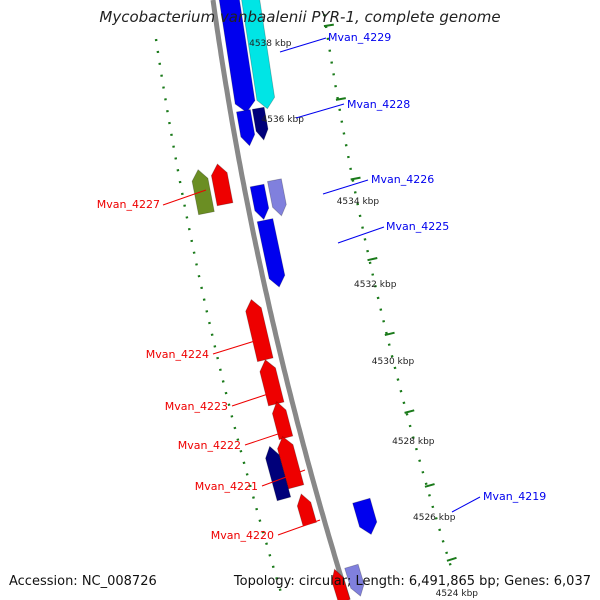 The height and width of the screenshot is (600, 600). I want to click on accession-text: Accession: NC_008726, so click(83, 581).